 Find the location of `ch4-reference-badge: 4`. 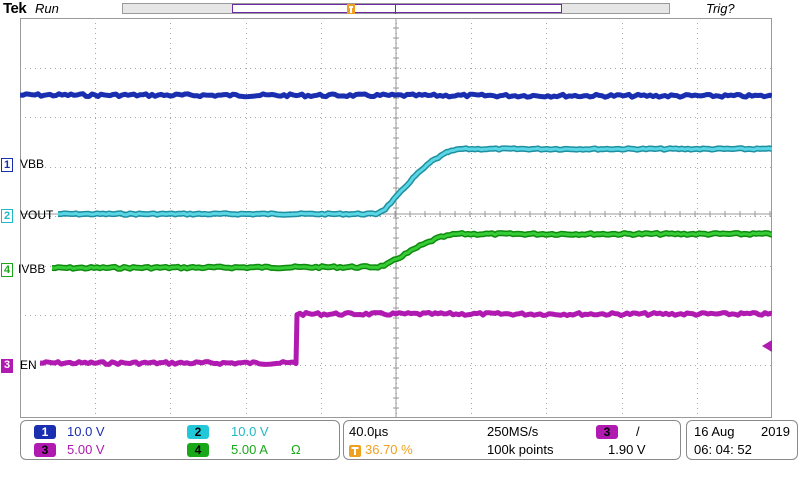

ch4-reference-badge: 4 is located at coordinates (7, 270).